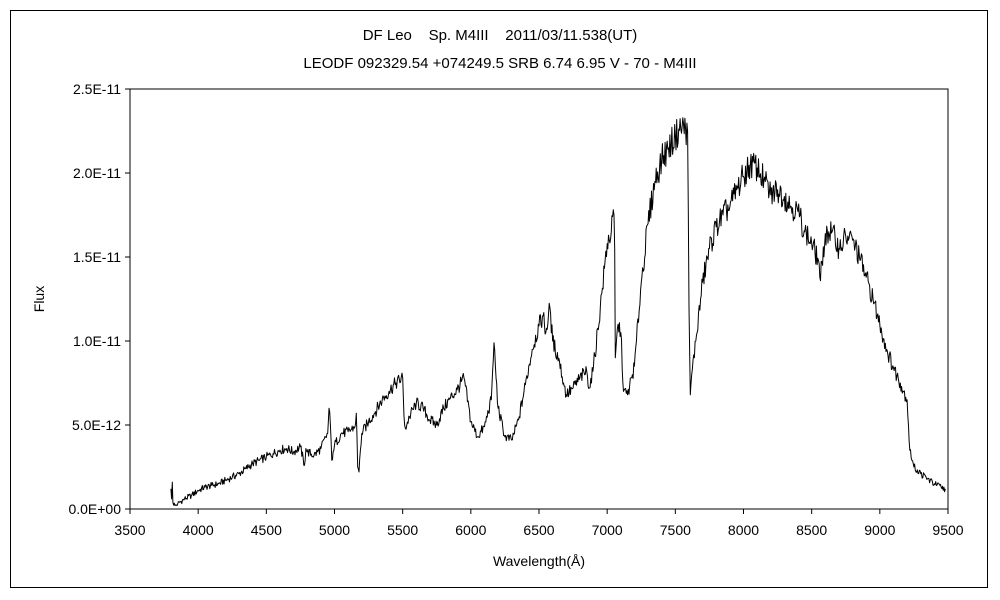  What do you see at coordinates (96, 425) in the screenshot?
I see `y-tick-label: 5.0E-12` at bounding box center [96, 425].